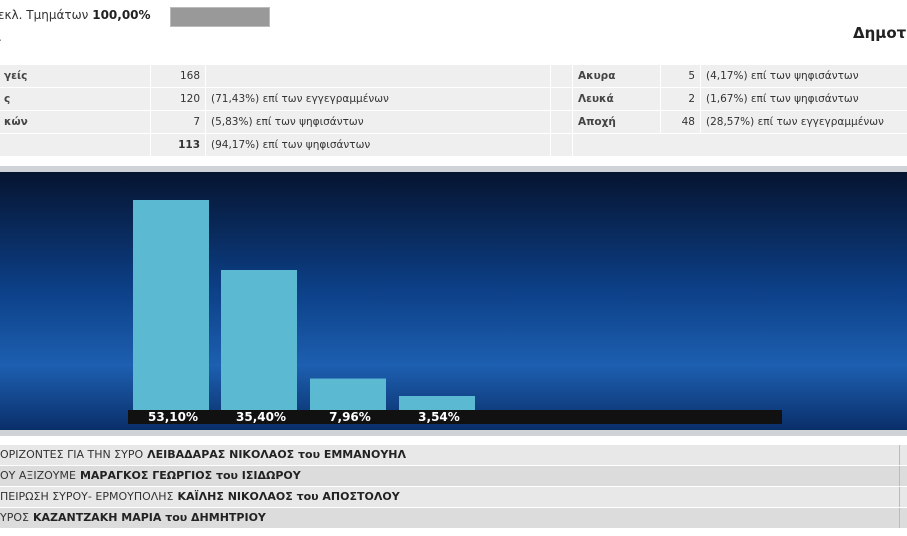 This screenshot has height=536, width=907. Describe the element at coordinates (178, 99) in the screenshot. I see `stats-cell: 120` at that location.